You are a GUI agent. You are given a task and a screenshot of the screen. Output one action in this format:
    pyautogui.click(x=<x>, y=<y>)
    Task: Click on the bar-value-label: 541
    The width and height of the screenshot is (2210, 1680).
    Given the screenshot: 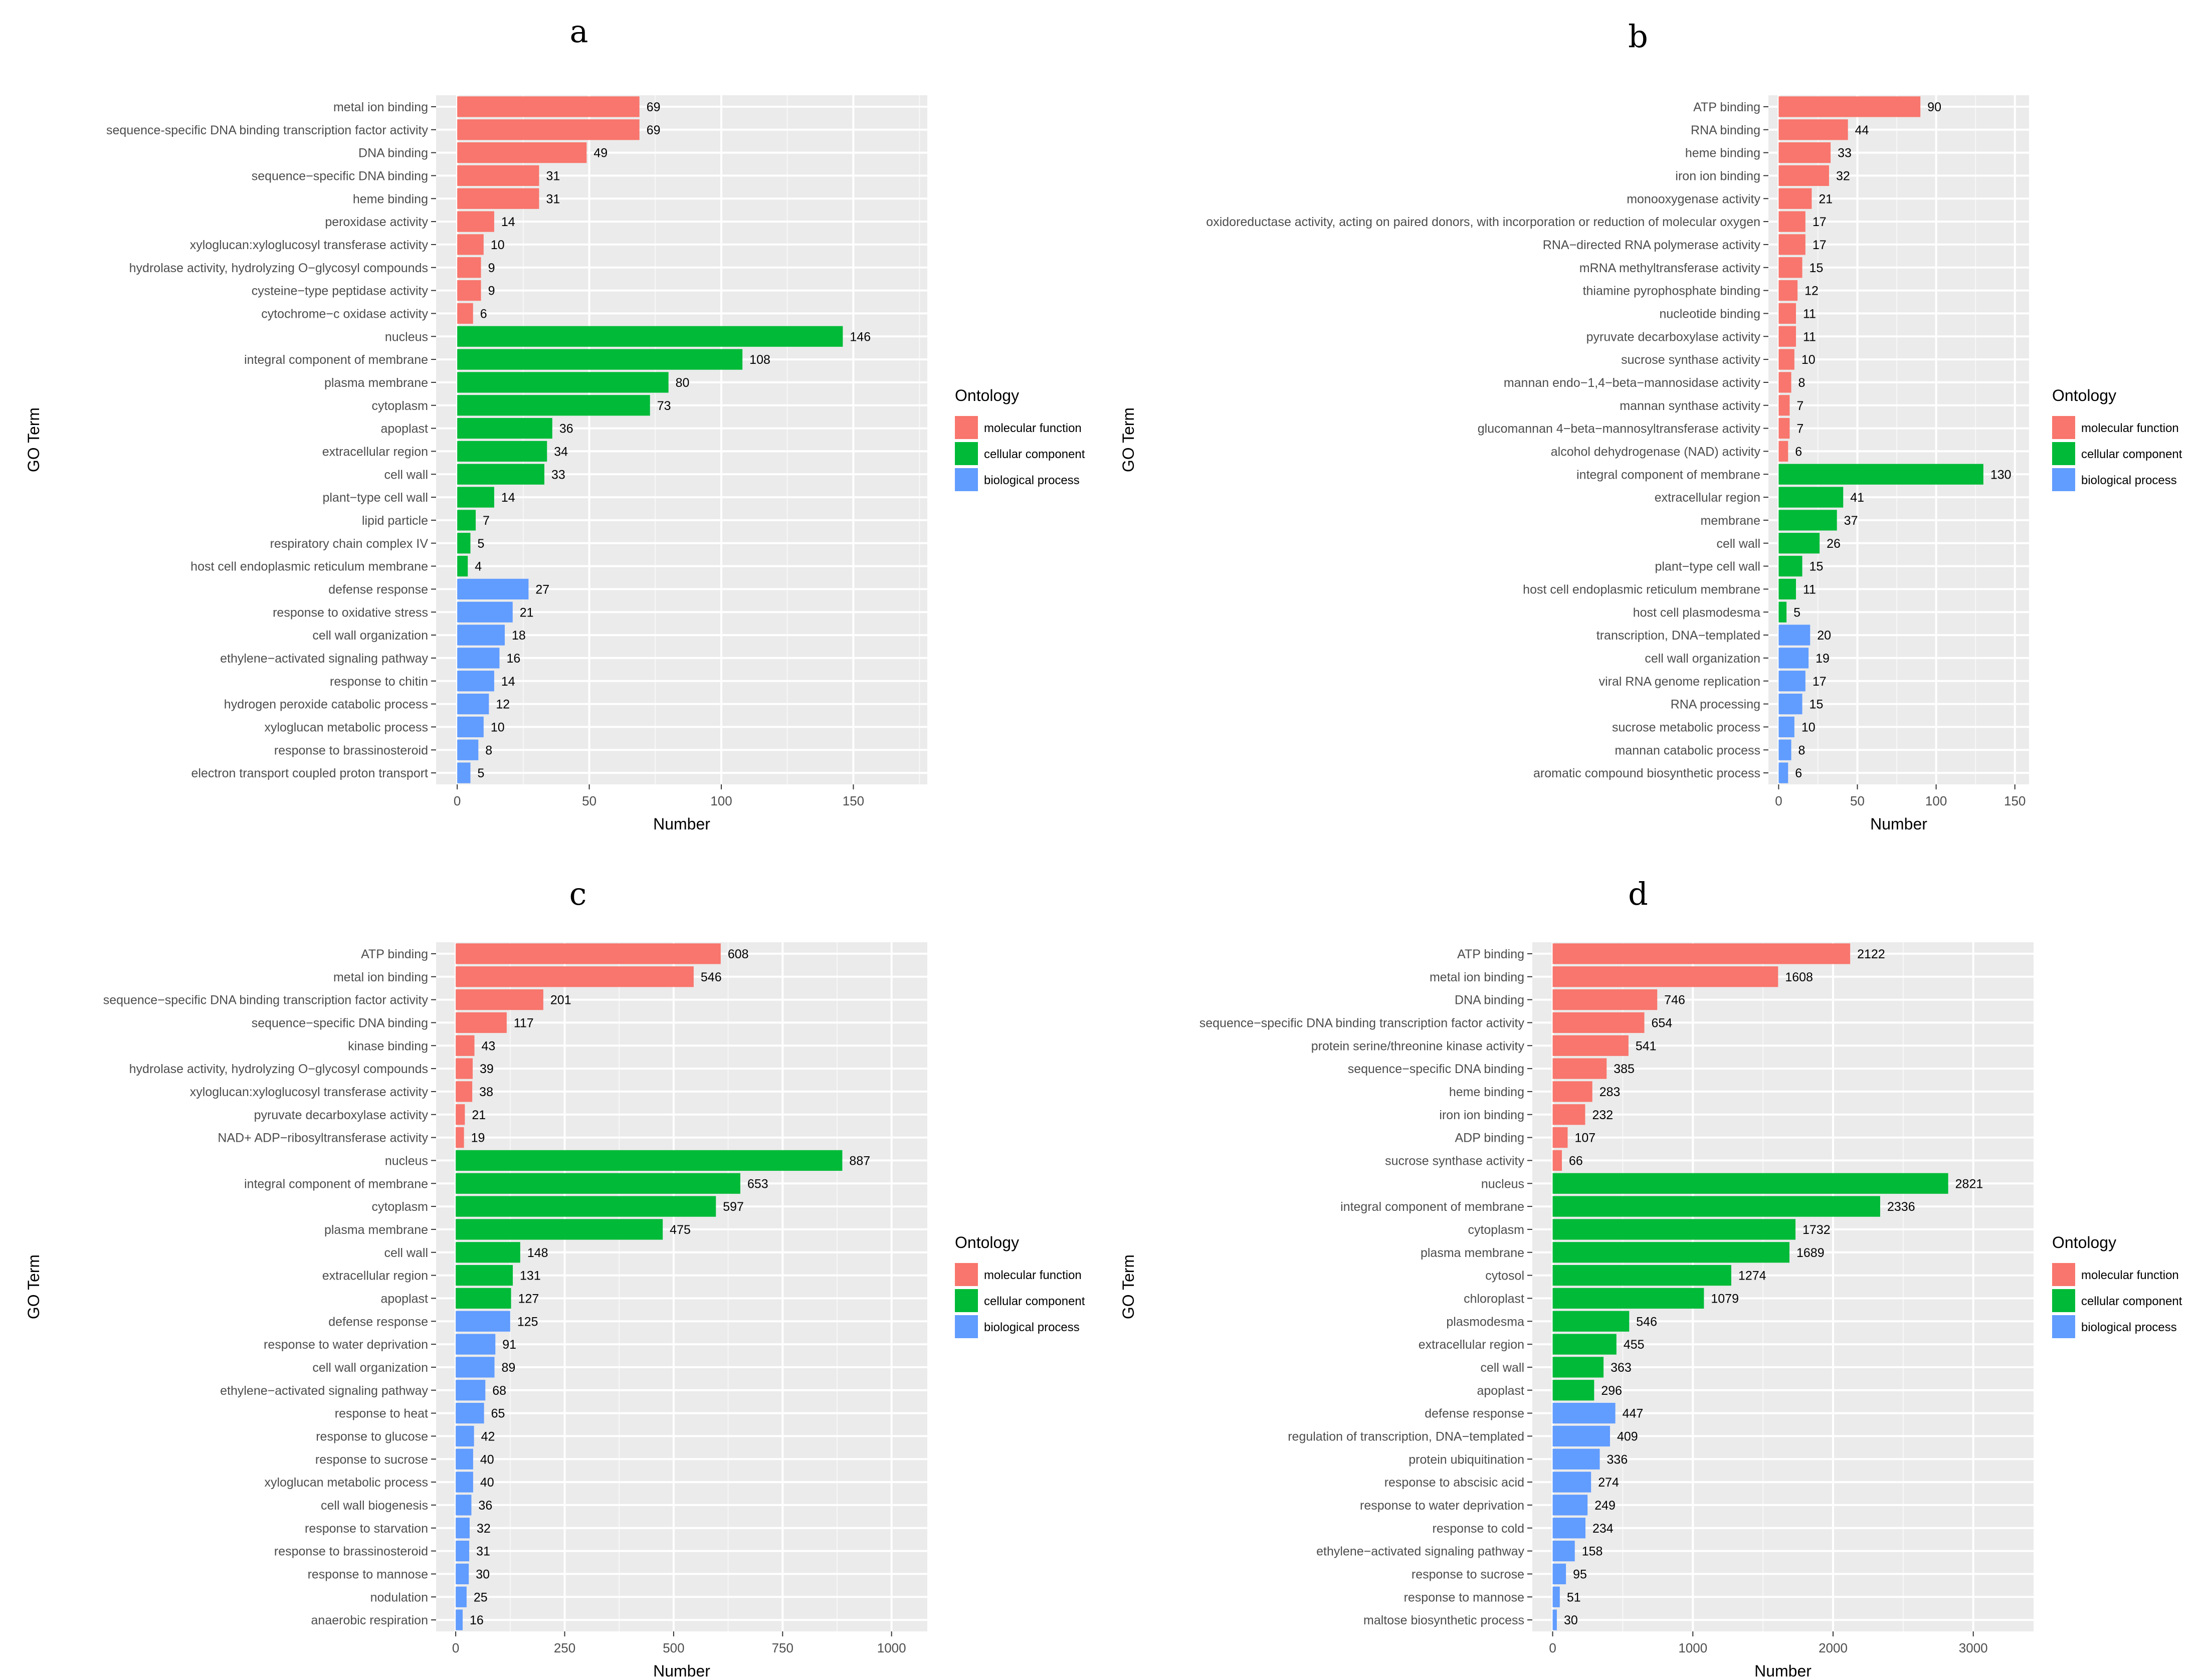 What is the action you would take?
    pyautogui.click(x=1646, y=1046)
    